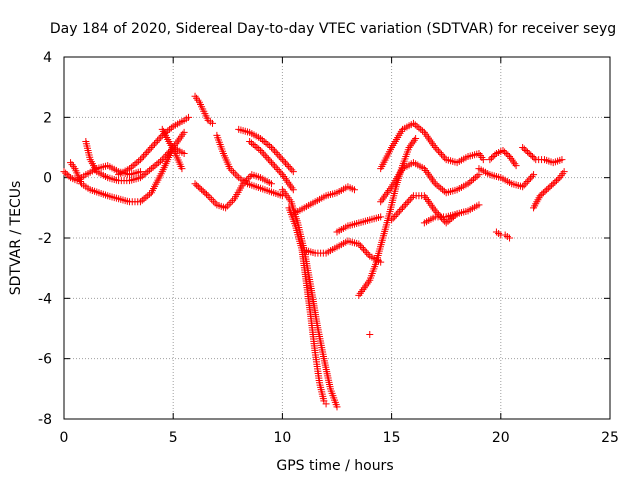 The height and width of the screenshot is (485, 640). Describe the element at coordinates (64, 438) in the screenshot. I see `x-tick-label: 0` at that location.